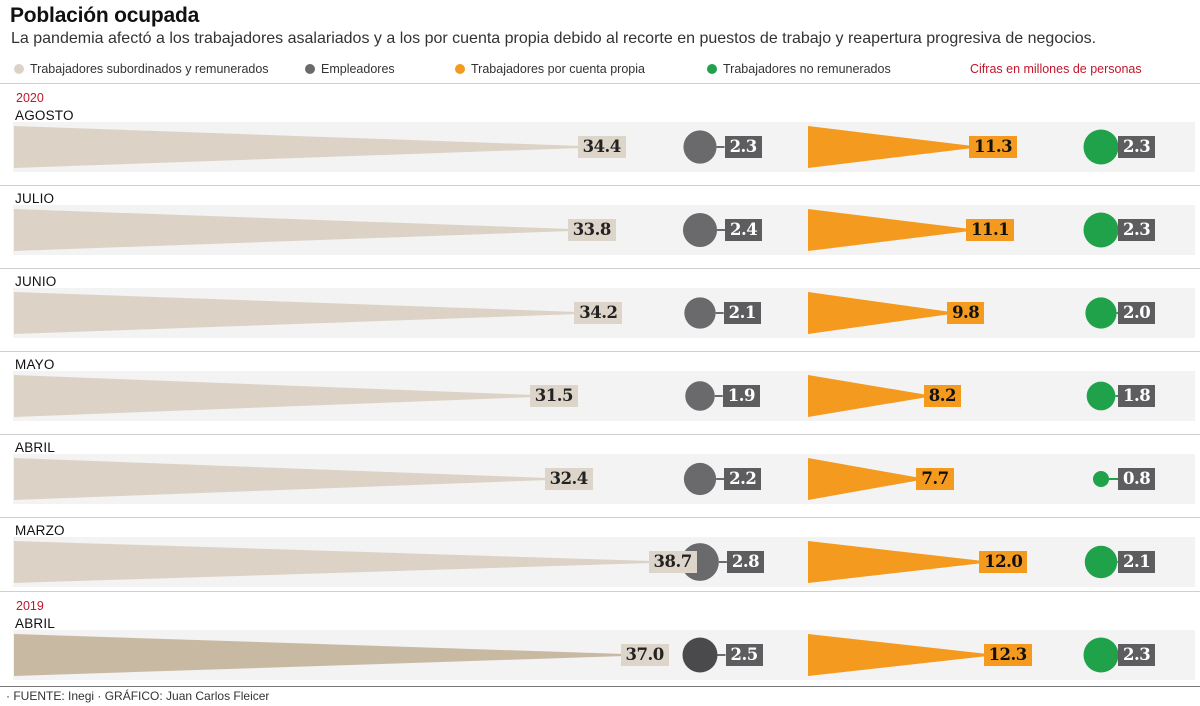 Image resolution: width=1200 pixels, height=706 pixels. I want to click on month-label: JUNIO, so click(36, 281).